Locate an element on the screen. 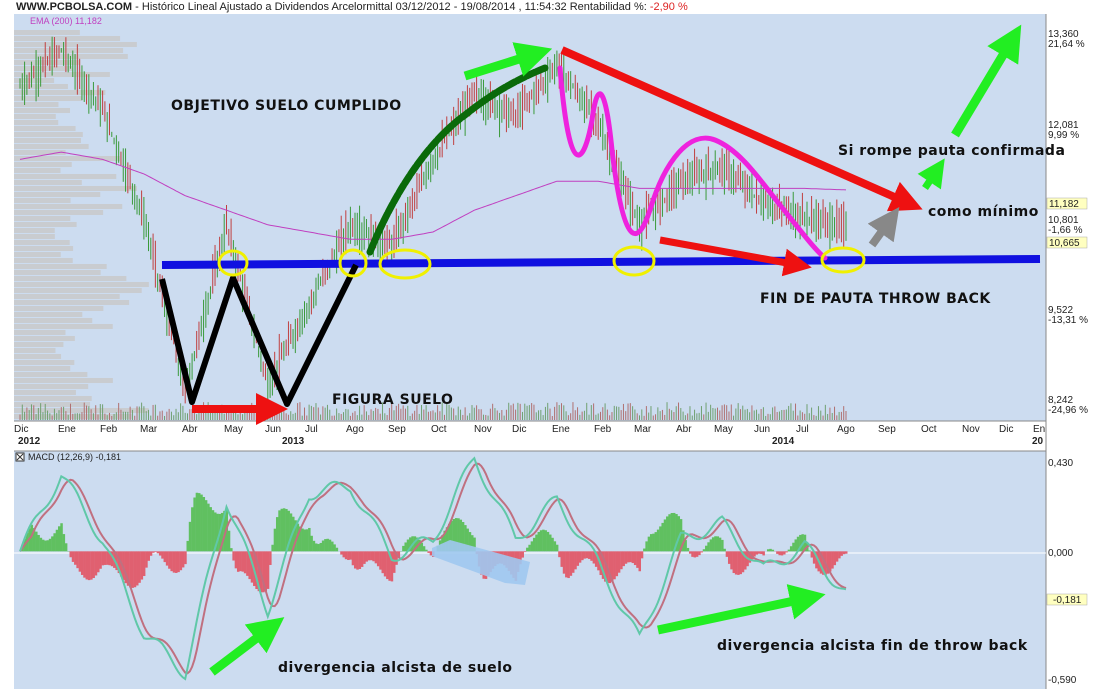 The width and height of the screenshot is (1097, 693). annotation-div-fin: divergencia alcista fin de throw back is located at coordinates (872, 646).